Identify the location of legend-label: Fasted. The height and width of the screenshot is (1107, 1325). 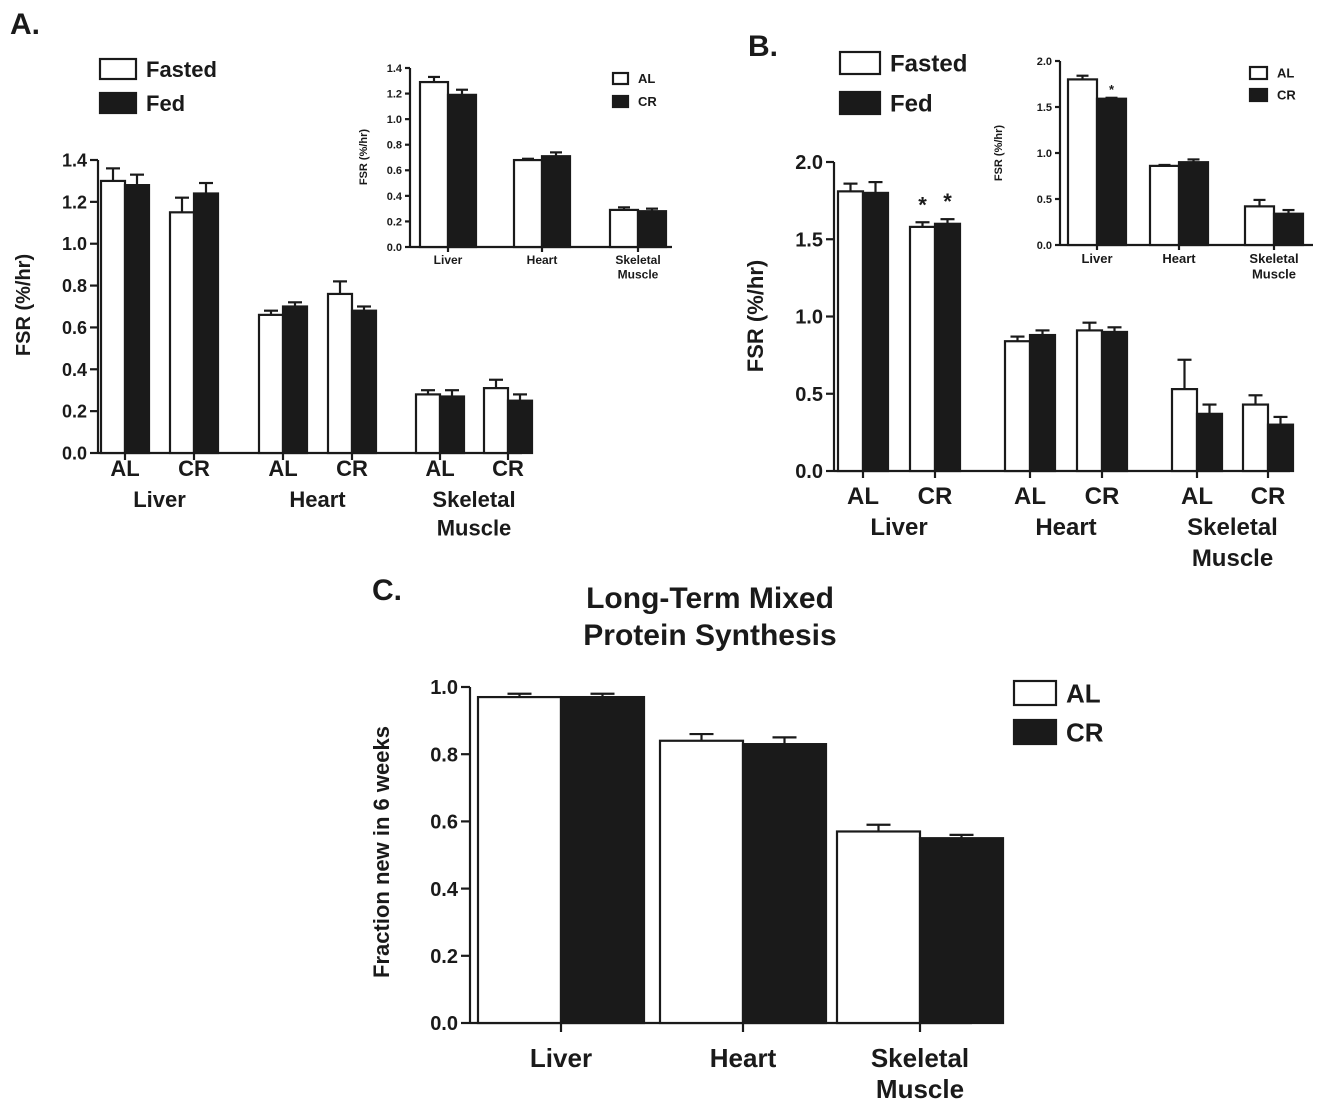
(928, 64).